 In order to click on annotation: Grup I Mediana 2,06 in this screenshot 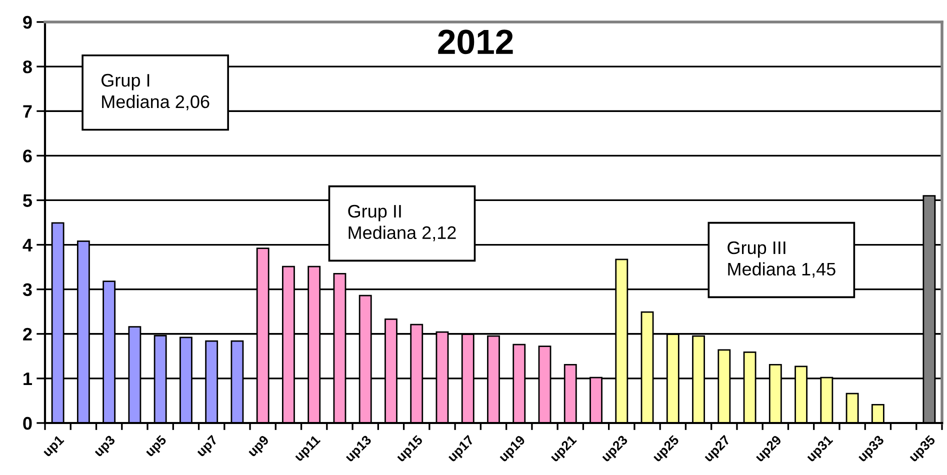, I will do `click(156, 92)`.